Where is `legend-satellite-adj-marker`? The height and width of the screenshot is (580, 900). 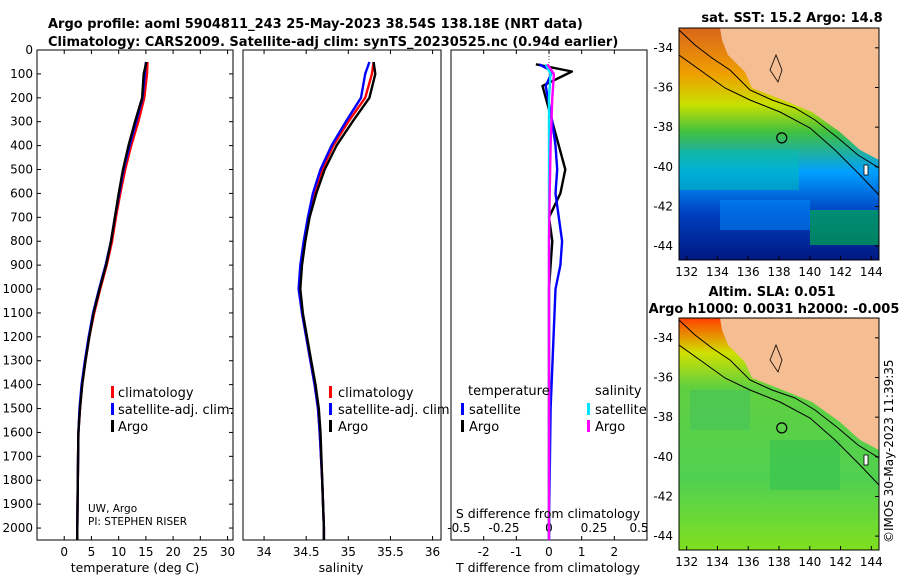 legend-satellite-adj-marker is located at coordinates (330, 409).